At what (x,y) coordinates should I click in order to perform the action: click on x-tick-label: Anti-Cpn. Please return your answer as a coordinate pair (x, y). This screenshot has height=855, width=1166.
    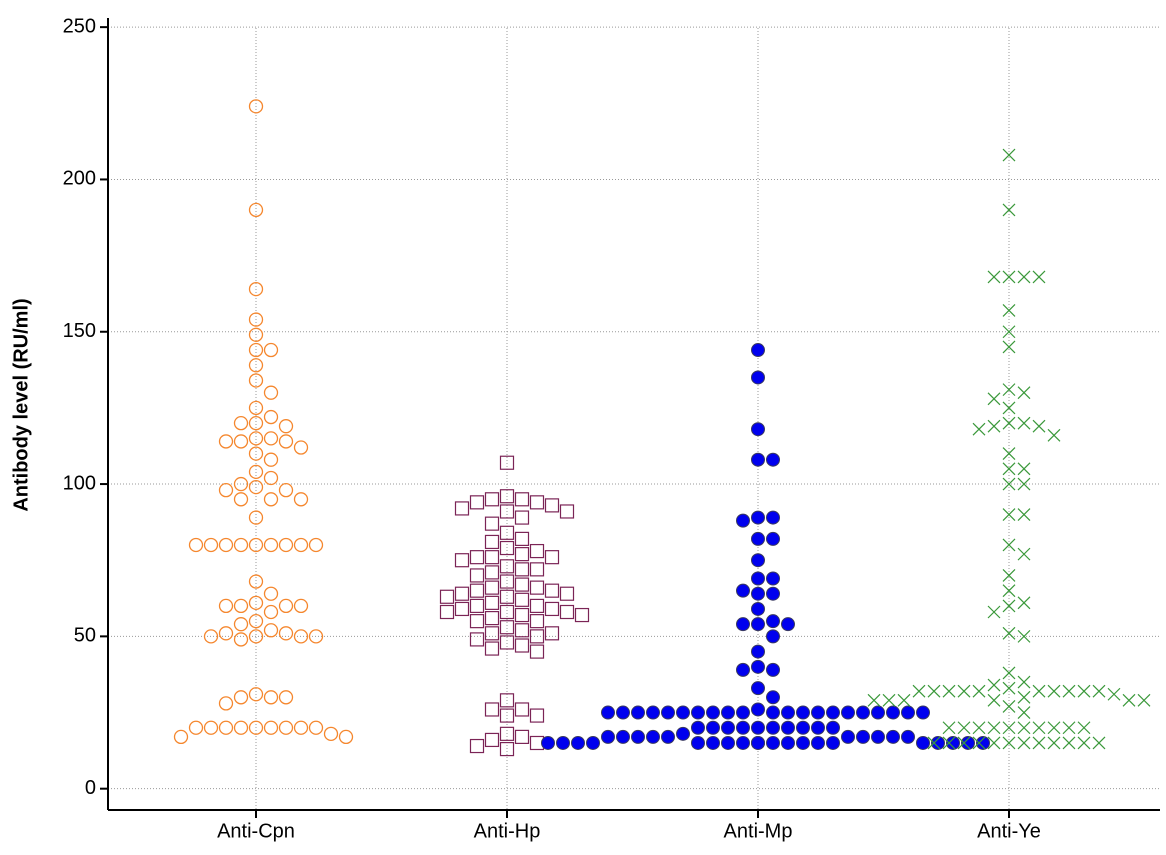
    Looking at the image, I should click on (256, 831).